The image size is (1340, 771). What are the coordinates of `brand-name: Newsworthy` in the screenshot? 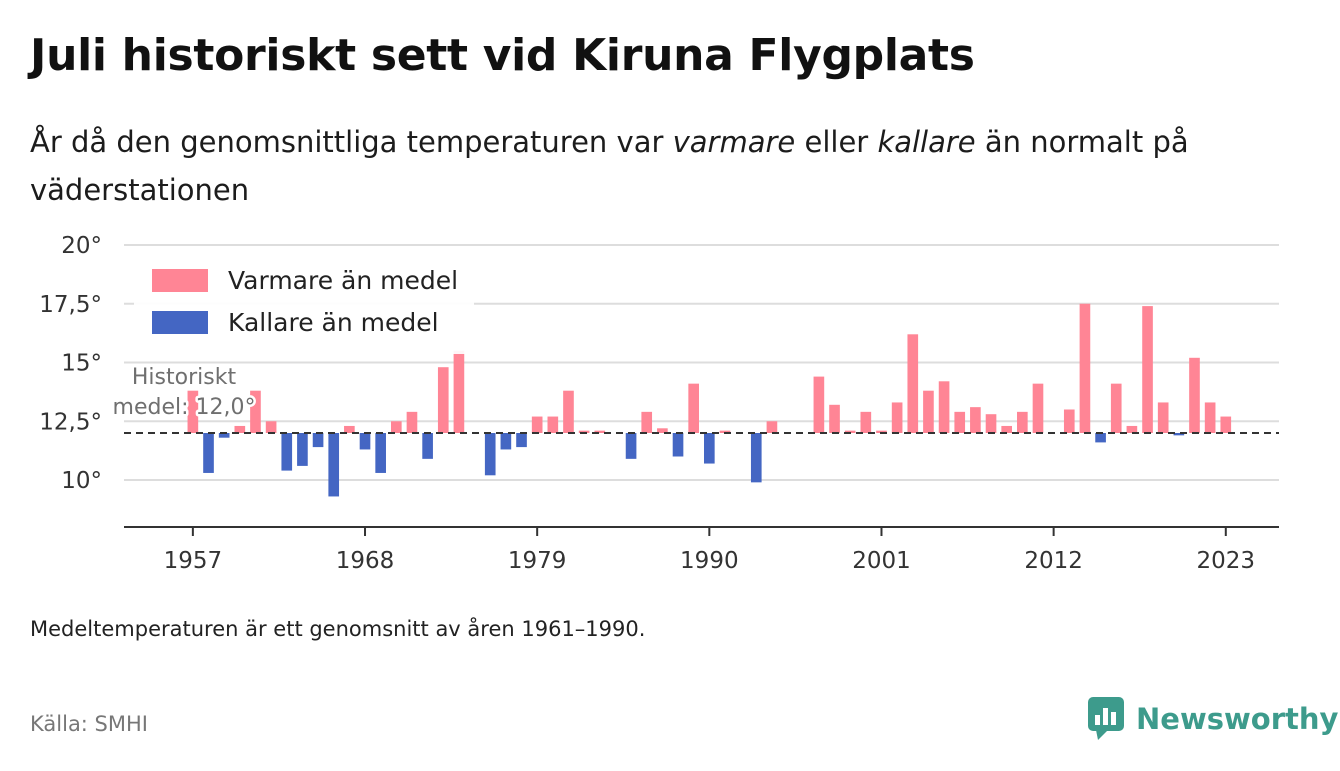 It's located at (1237, 719).